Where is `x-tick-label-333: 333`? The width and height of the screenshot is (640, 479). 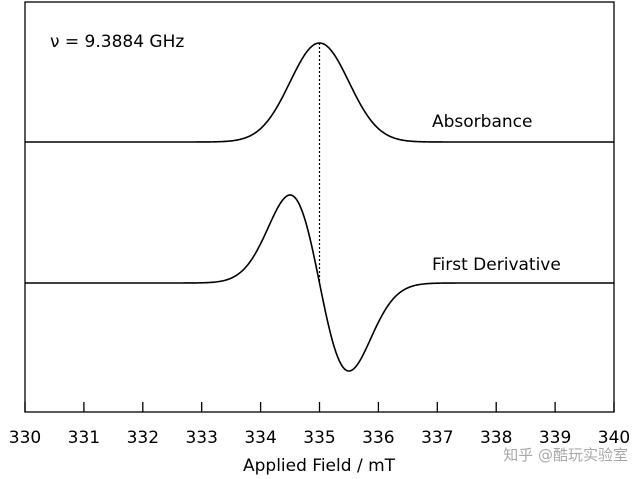 x-tick-label-333: 333 is located at coordinates (201, 438).